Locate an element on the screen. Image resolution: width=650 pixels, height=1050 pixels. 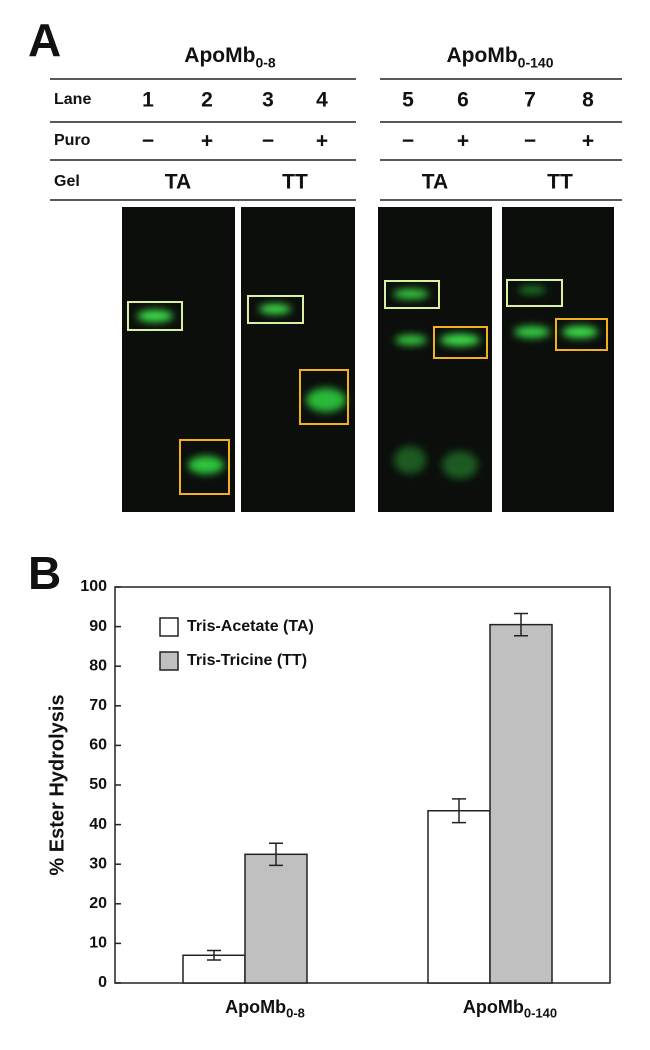
legend-label: Tris-Acetate (TA) is located at coordinates (250, 626).